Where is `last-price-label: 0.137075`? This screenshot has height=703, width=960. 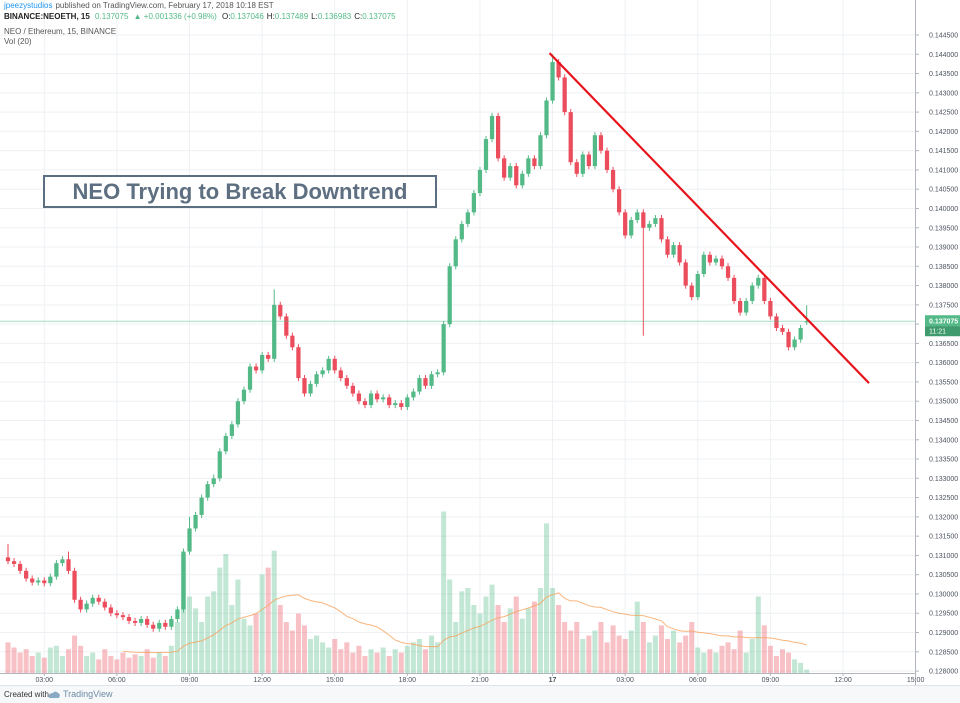
last-price-label: 0.137075 is located at coordinates (943, 322).